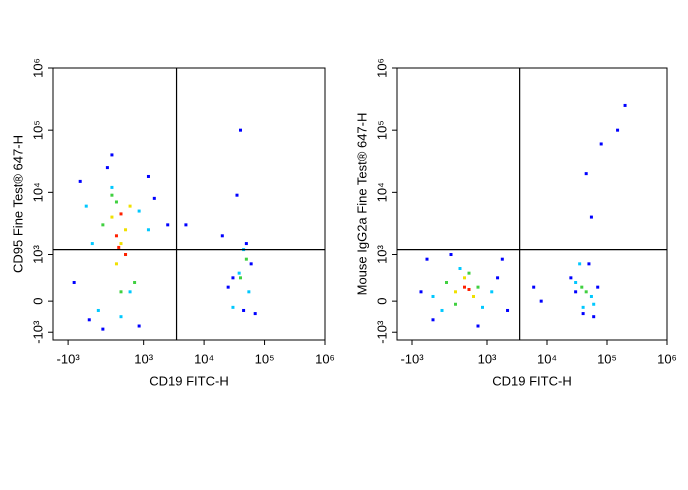 The height and width of the screenshot is (490, 688). Describe the element at coordinates (381, 301) in the screenshot. I see `y-tick-label: 0` at that location.